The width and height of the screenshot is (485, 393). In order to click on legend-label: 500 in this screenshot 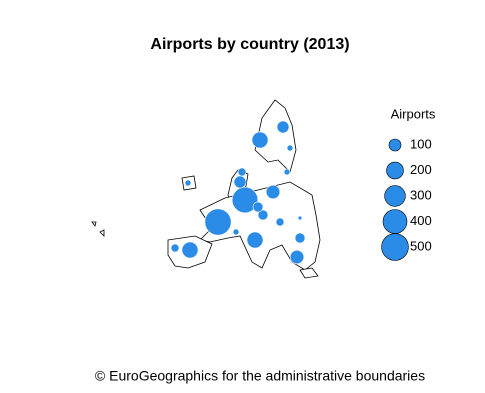, I will do `click(421, 245)`.